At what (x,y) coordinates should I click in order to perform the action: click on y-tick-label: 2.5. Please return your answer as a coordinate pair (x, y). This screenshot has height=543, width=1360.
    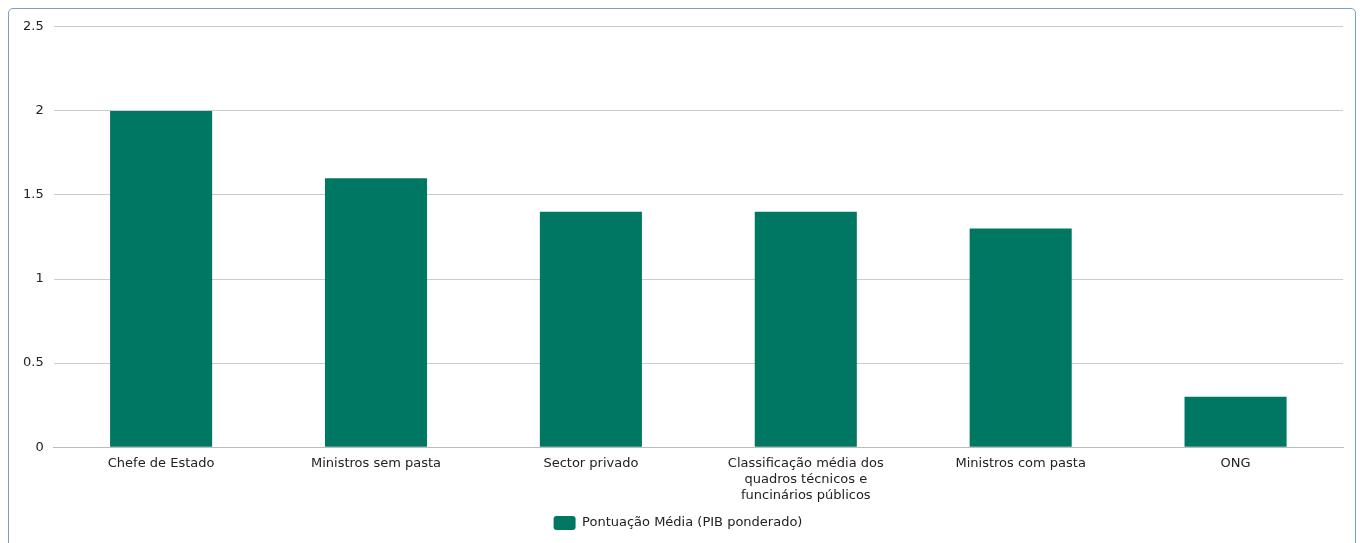
    Looking at the image, I should click on (33, 26).